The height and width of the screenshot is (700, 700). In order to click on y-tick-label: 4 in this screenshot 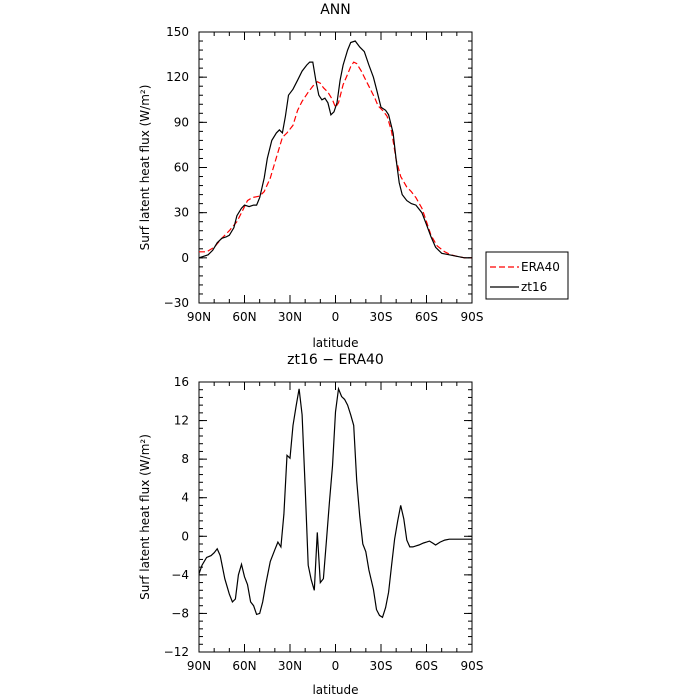, I will do `click(185, 498)`.